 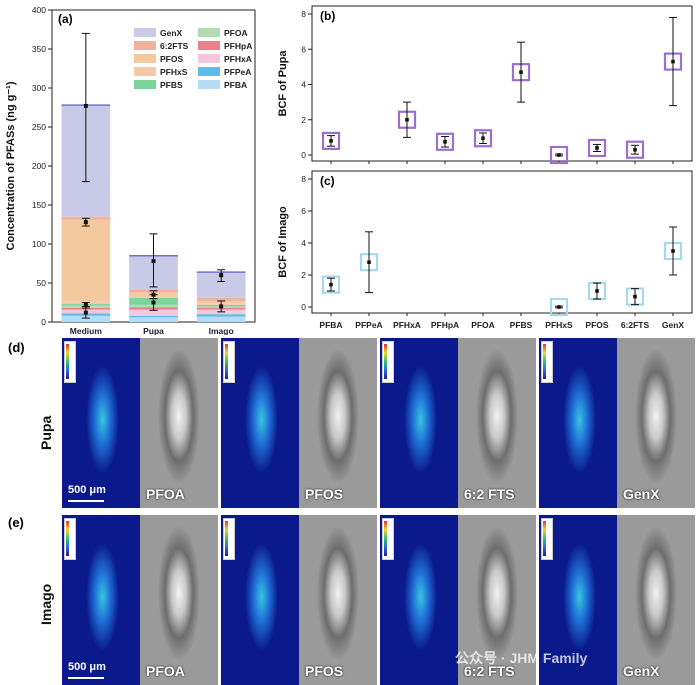 What do you see at coordinates (16, 522) in the screenshot?
I see `panel-label-e: (e)` at bounding box center [16, 522].